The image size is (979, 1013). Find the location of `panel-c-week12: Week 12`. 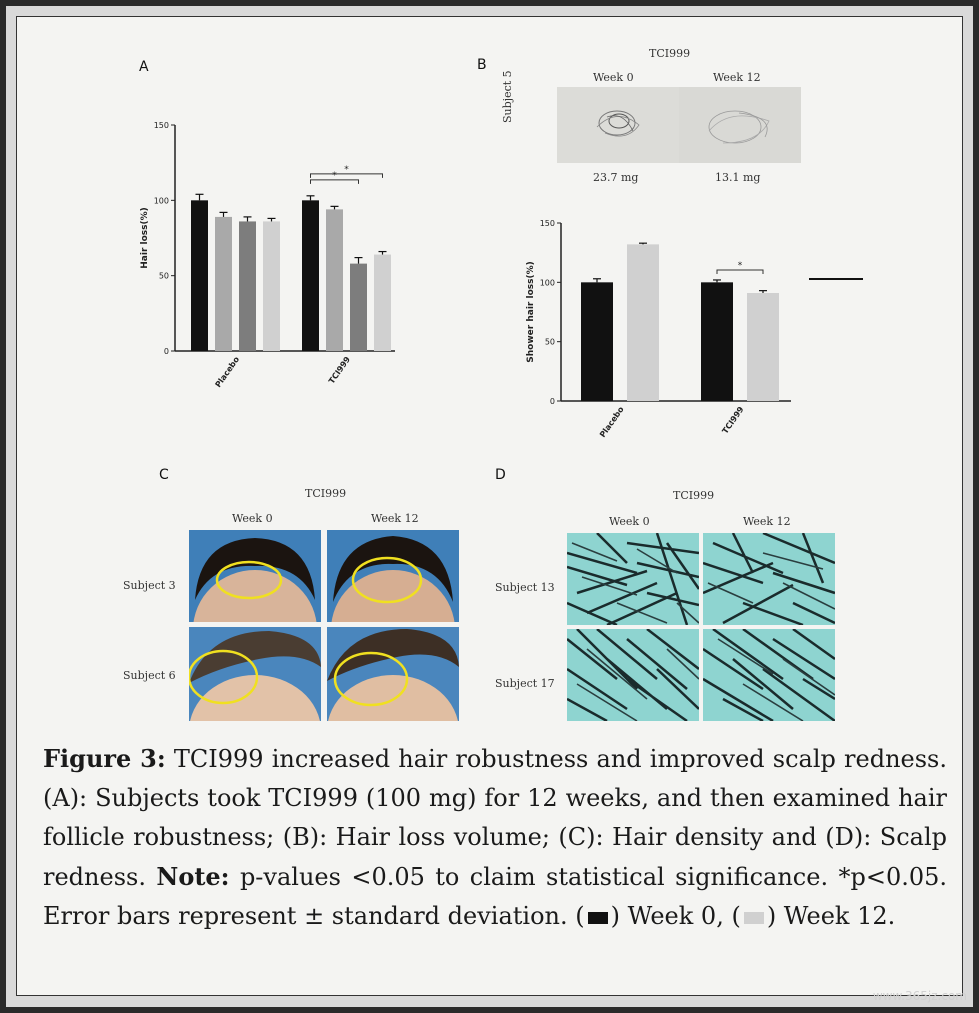

panel-c-week12: Week 12 is located at coordinates (395, 518).